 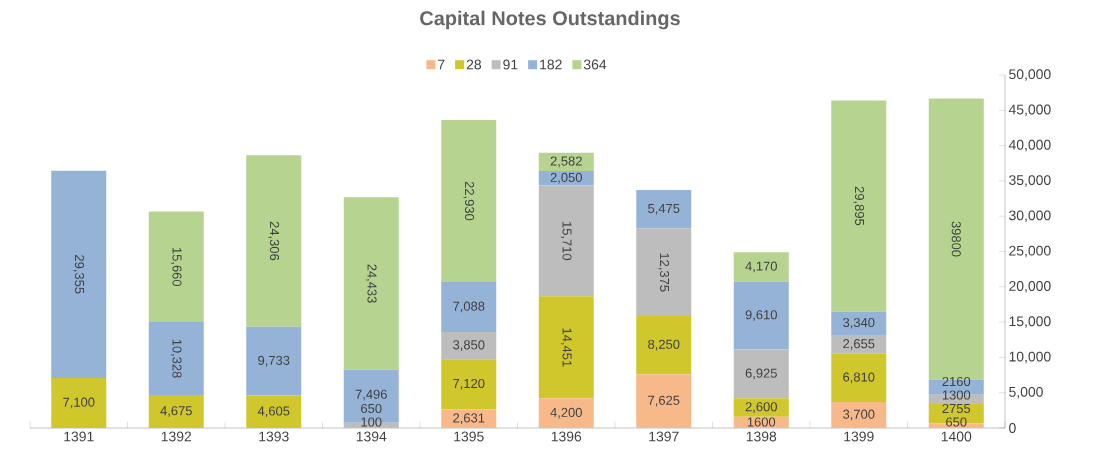 I want to click on data-label: 24,306, so click(x=274, y=241).